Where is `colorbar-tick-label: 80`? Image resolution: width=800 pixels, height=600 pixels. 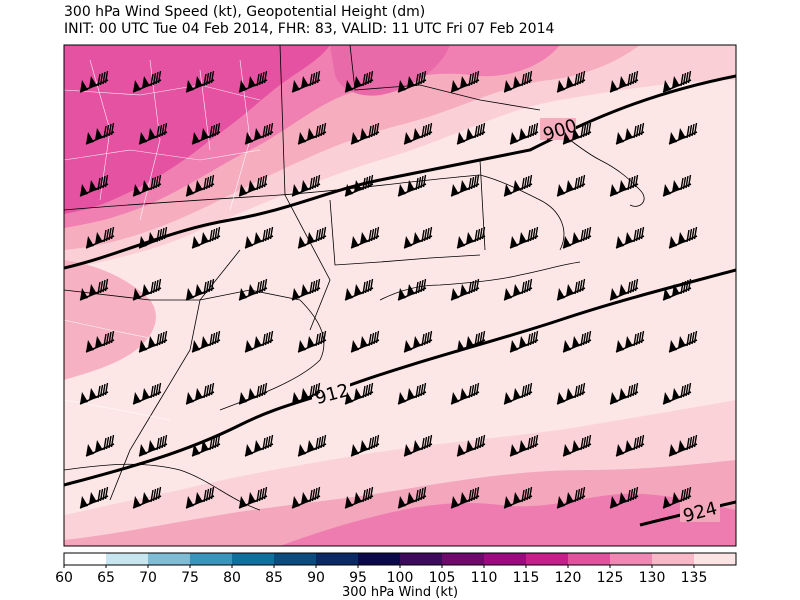 colorbar-tick-label: 80 is located at coordinates (232, 578).